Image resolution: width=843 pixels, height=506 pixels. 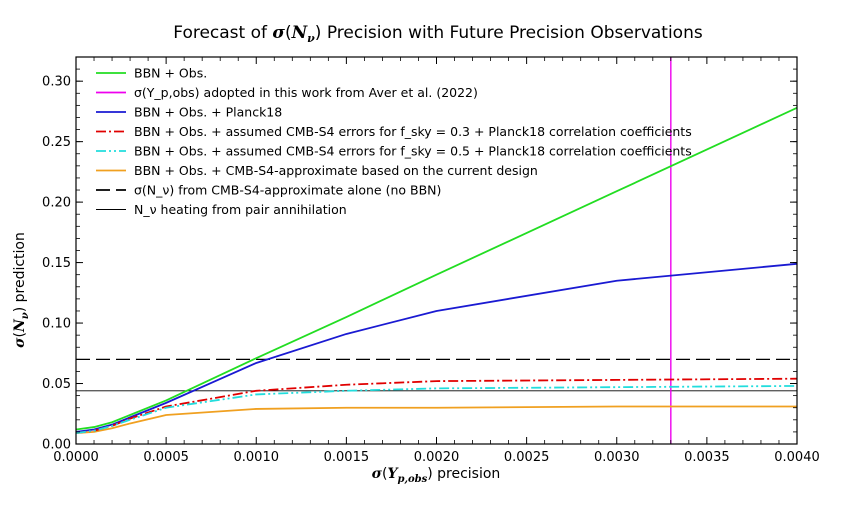 I want to click on y-axis-label: σ(Nν) prediction, so click(x=21, y=290).